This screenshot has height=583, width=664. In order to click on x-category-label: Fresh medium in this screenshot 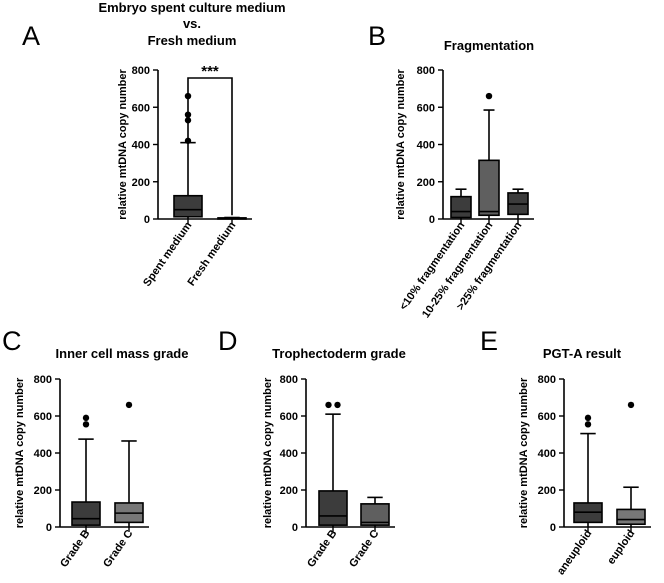, I will do `click(212, 254)`.